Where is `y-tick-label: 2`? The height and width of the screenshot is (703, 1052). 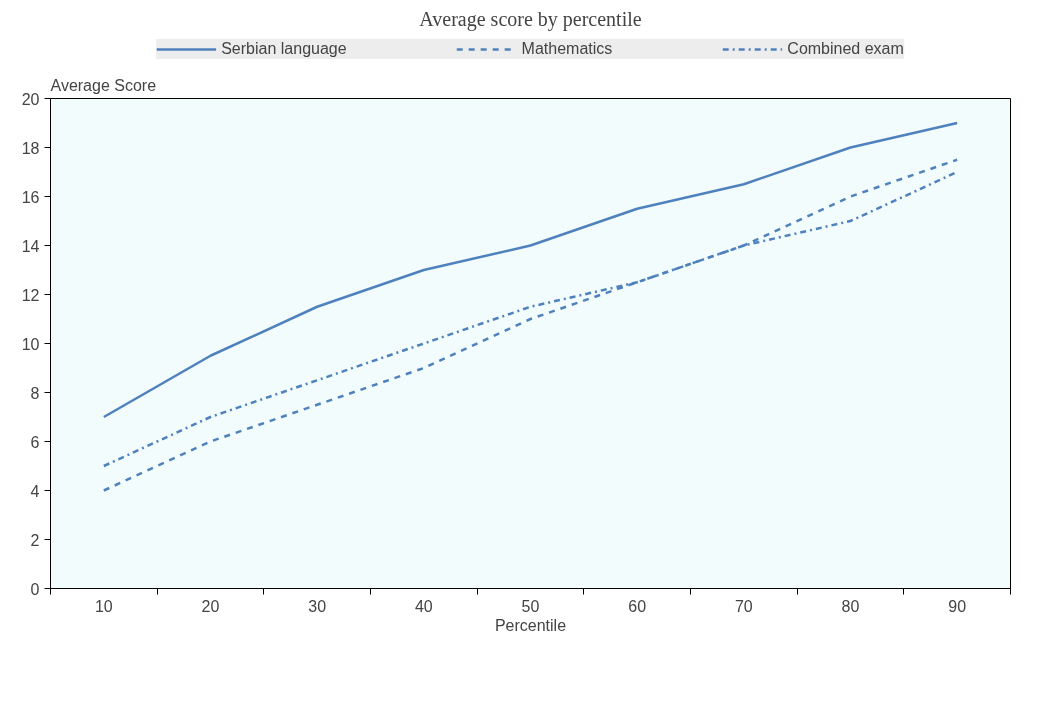 y-tick-label: 2 is located at coordinates (35, 540).